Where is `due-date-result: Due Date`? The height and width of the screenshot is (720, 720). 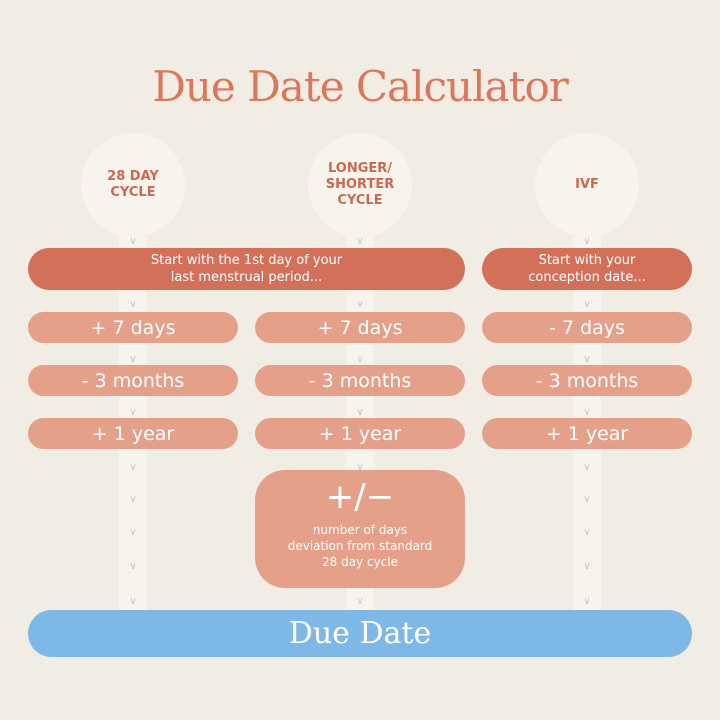 due-date-result: Due Date is located at coordinates (360, 633).